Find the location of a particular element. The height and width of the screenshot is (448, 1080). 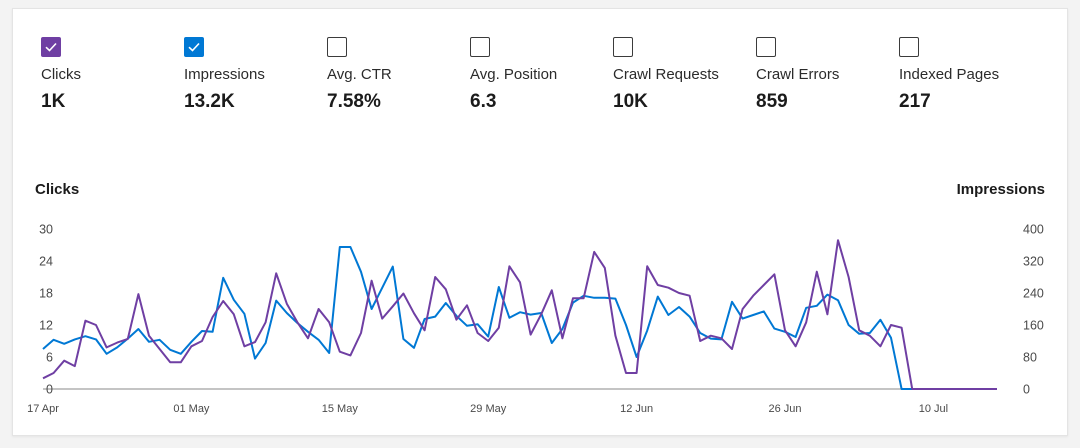

x-tick-label: 12 Jun is located at coordinates (636, 409).